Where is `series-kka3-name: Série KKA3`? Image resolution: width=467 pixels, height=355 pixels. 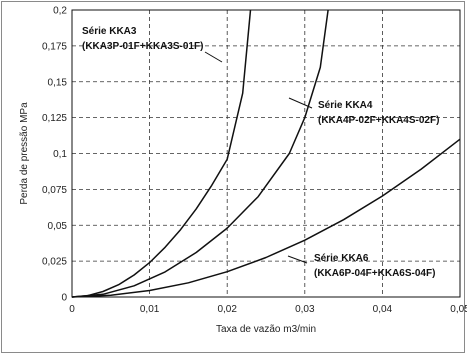
series-kka3-name: Série KKA3 is located at coordinates (109, 31).